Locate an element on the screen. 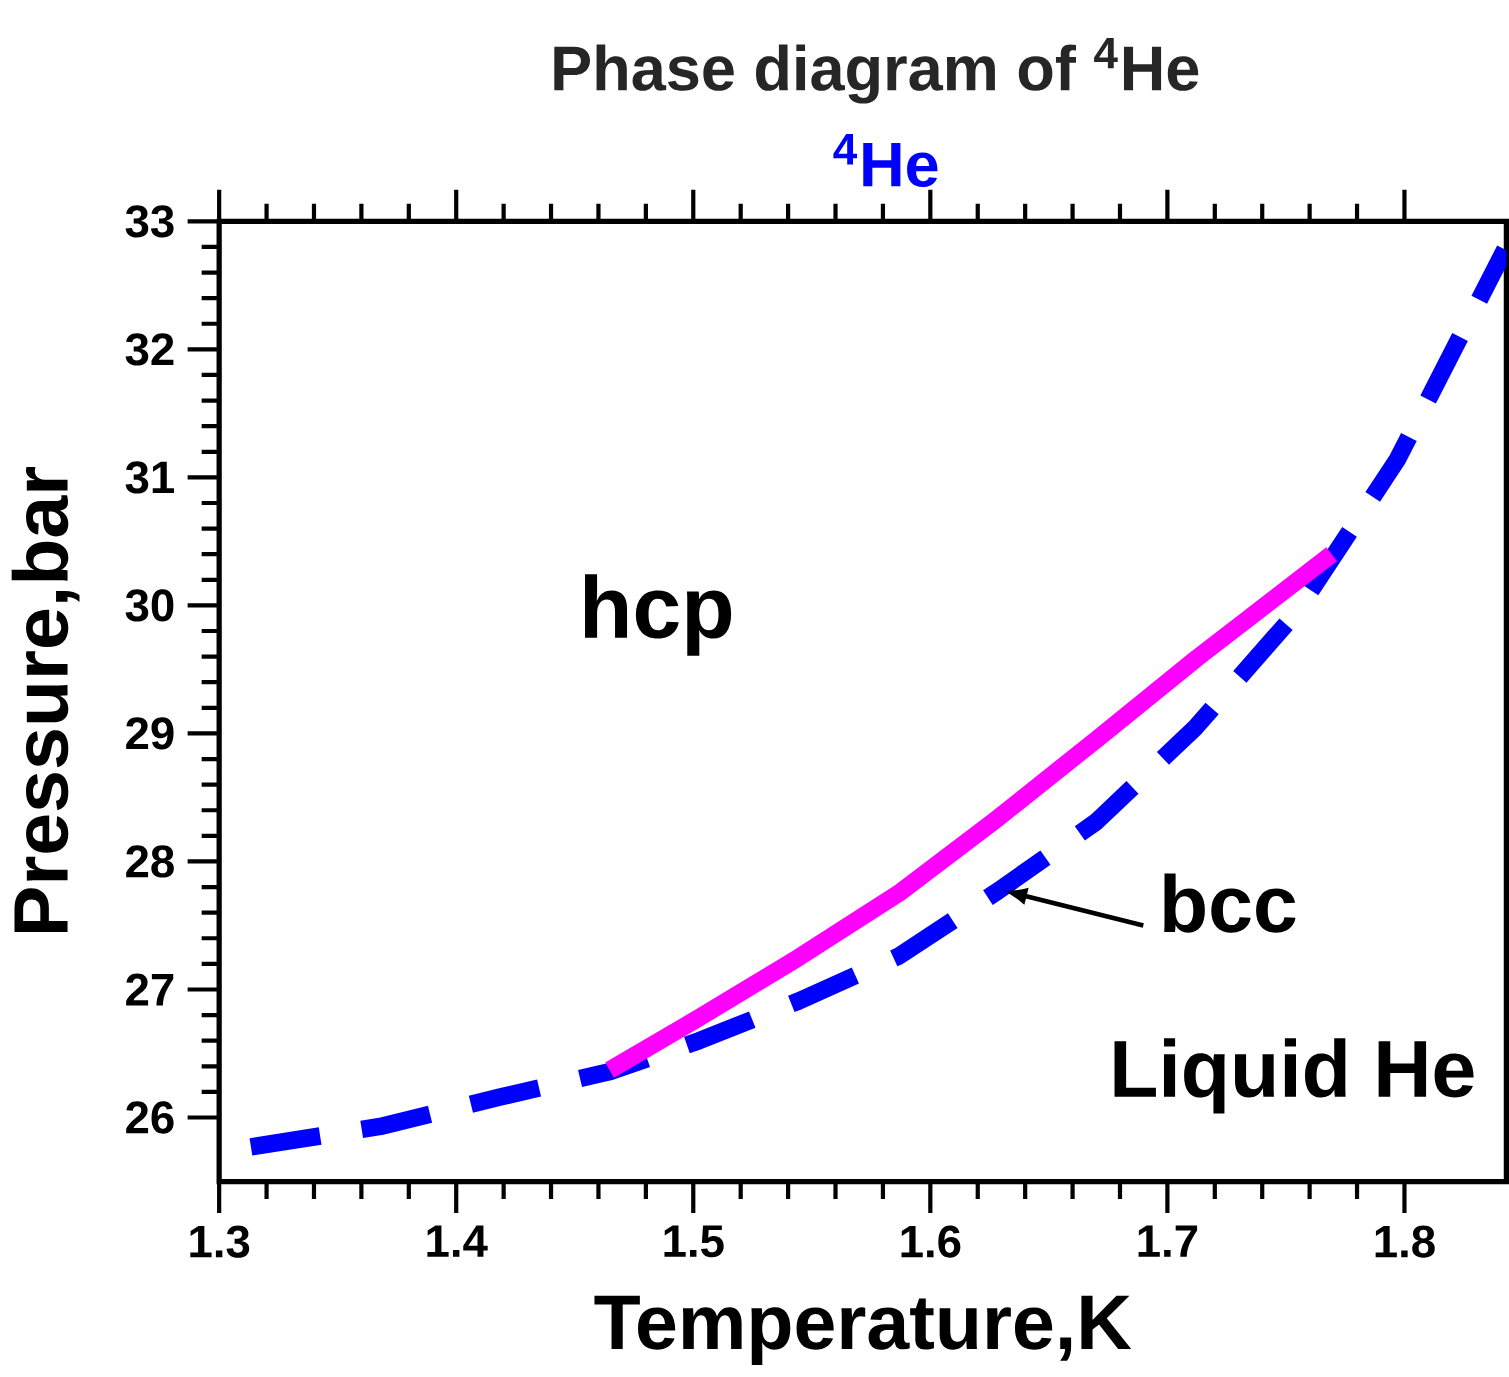  x-tick-label: 1.6 is located at coordinates (931, 1241).